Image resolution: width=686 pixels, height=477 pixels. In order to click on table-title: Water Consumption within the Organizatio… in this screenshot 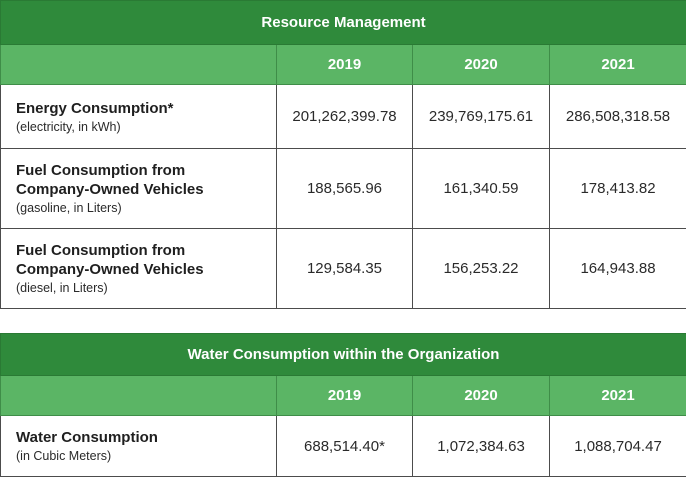, I will do `click(343, 354)`.